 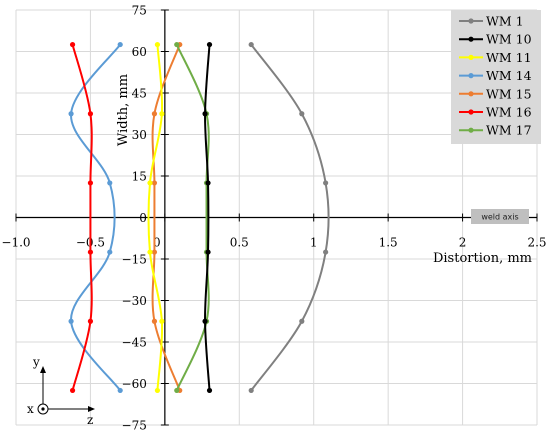 What do you see at coordinates (123, 110) in the screenshot?
I see `y-axis-title: Width, mm` at bounding box center [123, 110].